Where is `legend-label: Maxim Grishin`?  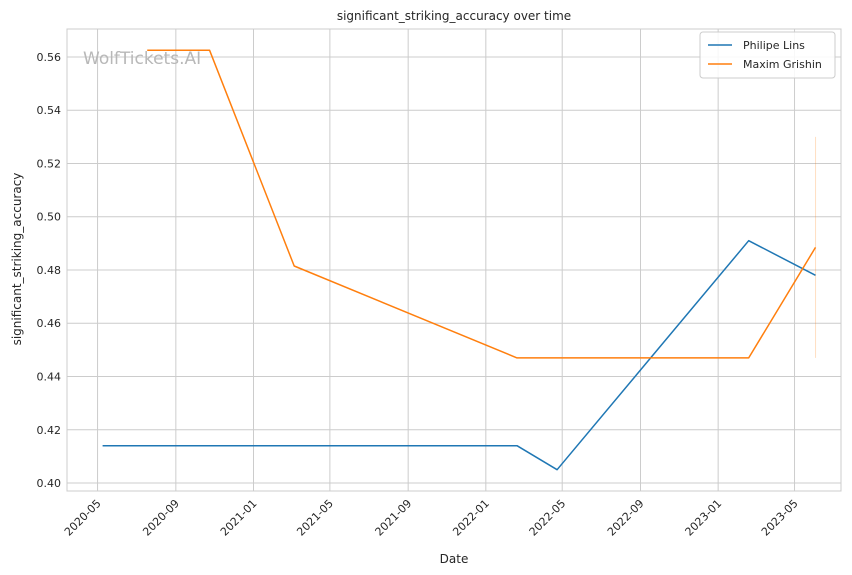 legend-label: Maxim Grishin is located at coordinates (782, 64).